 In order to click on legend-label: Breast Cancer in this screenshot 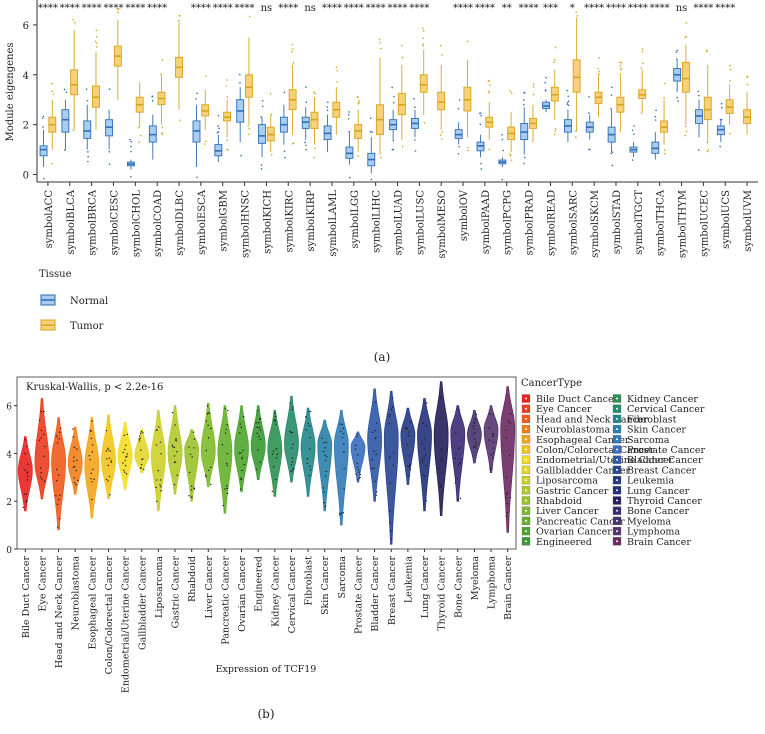, I will do `click(662, 470)`.